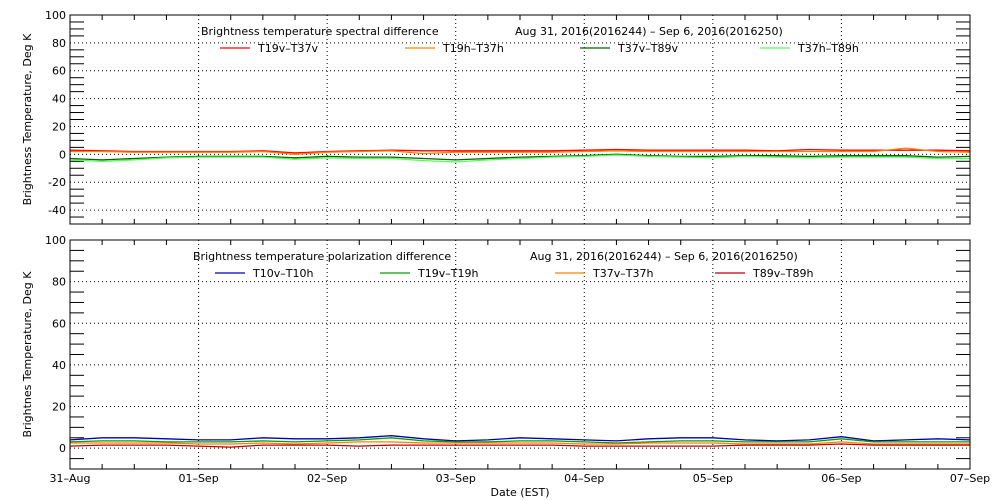 The image size is (1000, 500). Describe the element at coordinates (584, 478) in the screenshot. I see `x-tick-label: 04–Sep` at that location.